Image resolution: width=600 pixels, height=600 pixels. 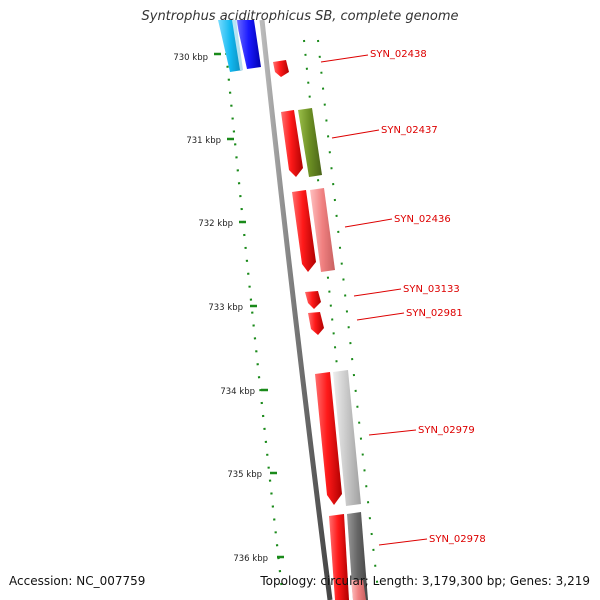 I want to click on gene-label-syn02981: SYN_02981, so click(x=434, y=313).